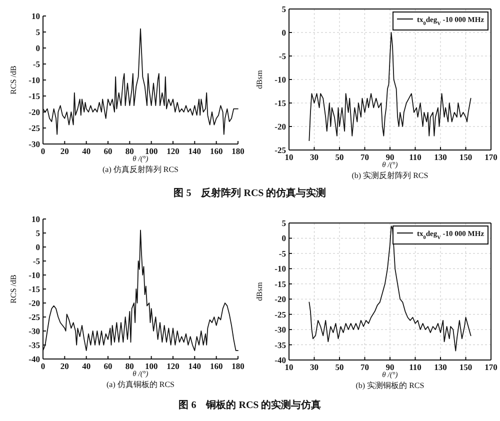 This screenshot has height=421, width=500. I want to click on caption: 图 6 铜板的 RCS 的实测与仿真, so click(250, 405).